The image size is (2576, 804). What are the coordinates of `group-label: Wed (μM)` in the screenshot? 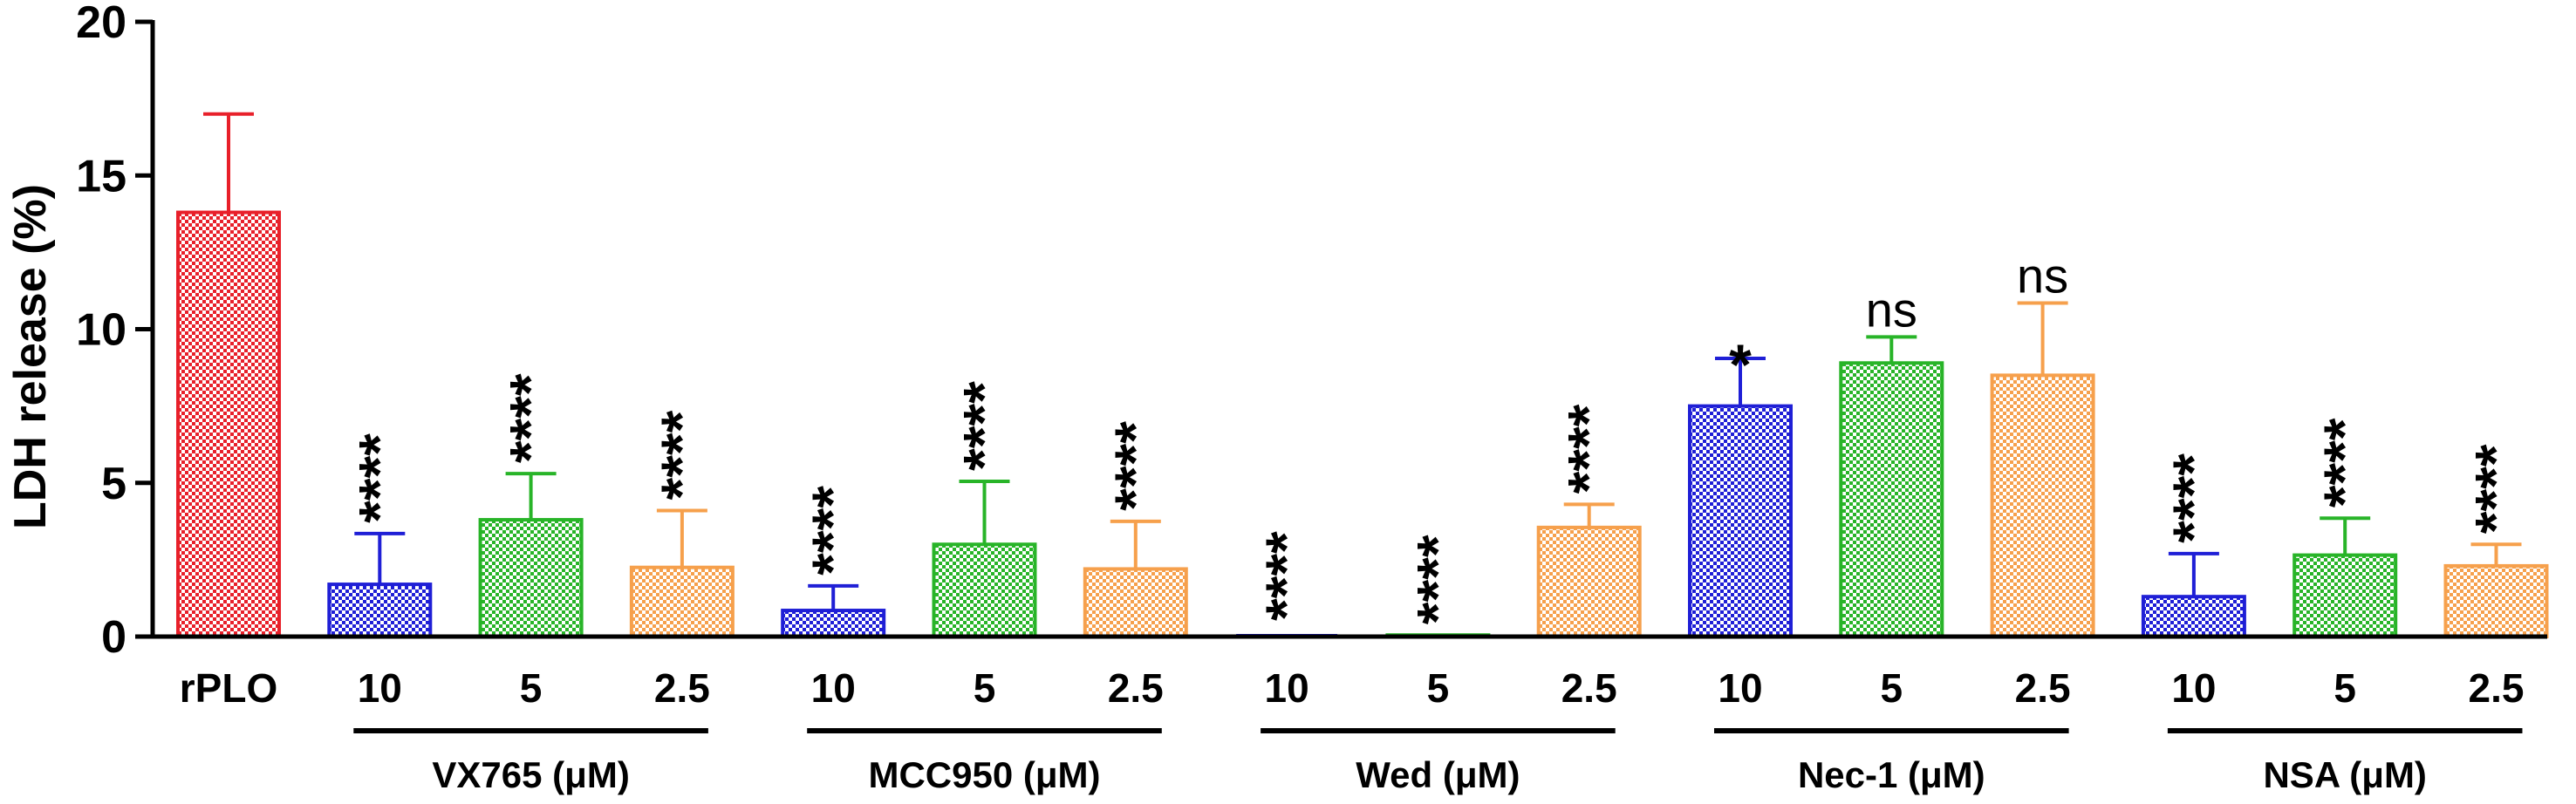 It's located at (1438, 774).